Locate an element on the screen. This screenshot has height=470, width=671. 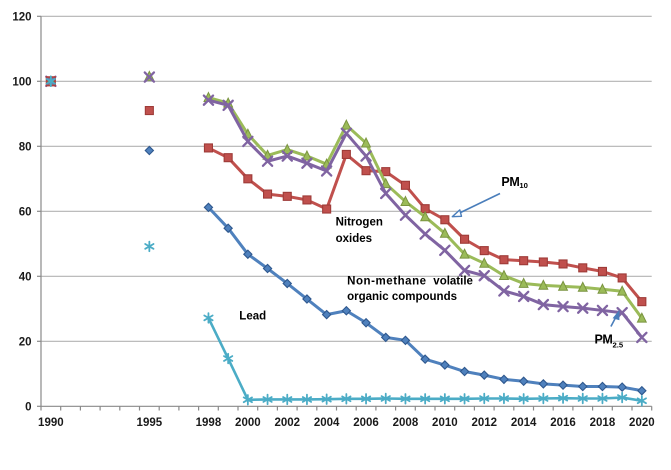
svg-text: 2012 is located at coordinates (484, 423).